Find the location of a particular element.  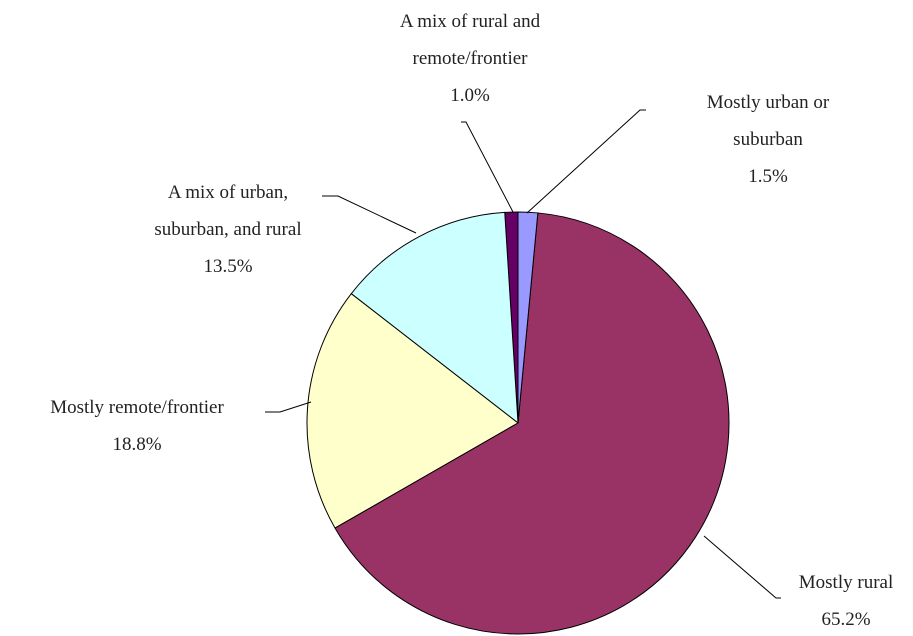

slice-label: Mostly remote/frontier 18.8% is located at coordinates (137, 426).